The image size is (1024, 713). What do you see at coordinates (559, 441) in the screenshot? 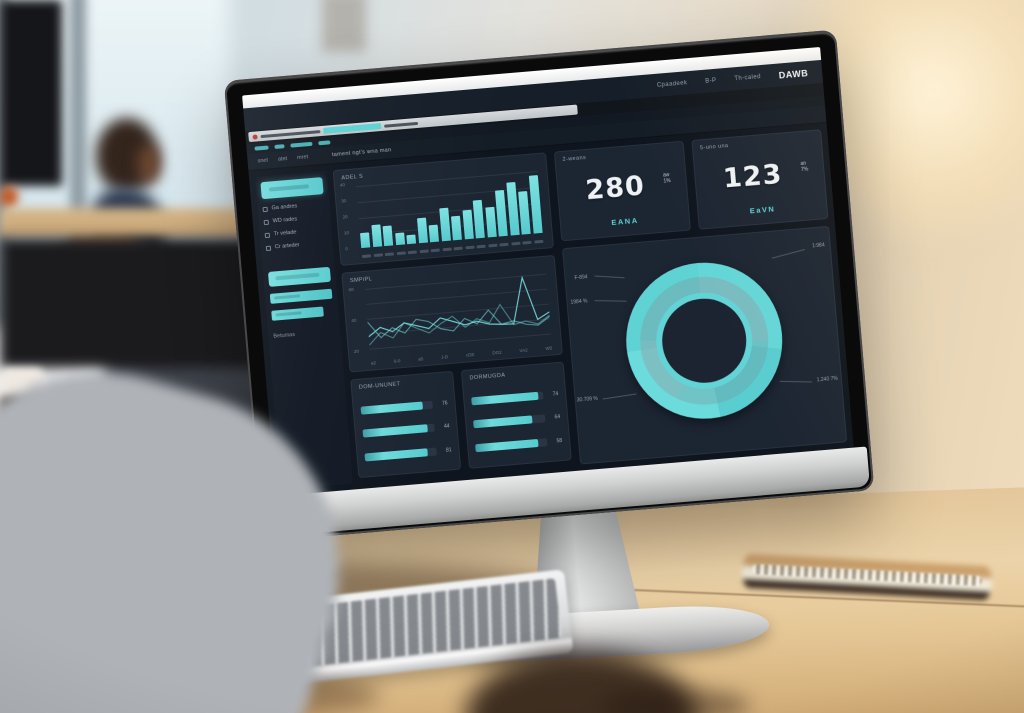
I see `progress-value-label: 58` at bounding box center [559, 441].